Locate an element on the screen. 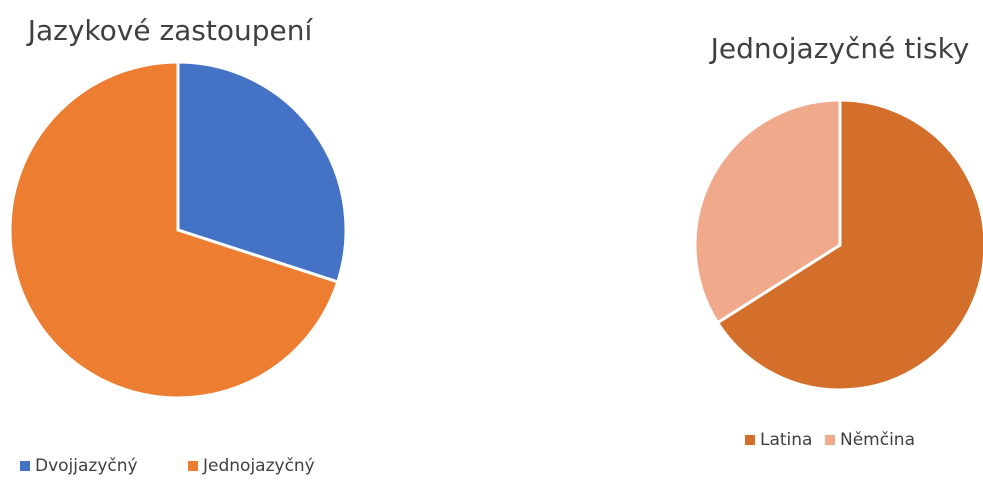 This screenshot has width=983, height=490. legend-label: Jednojazyčný is located at coordinates (258, 466).